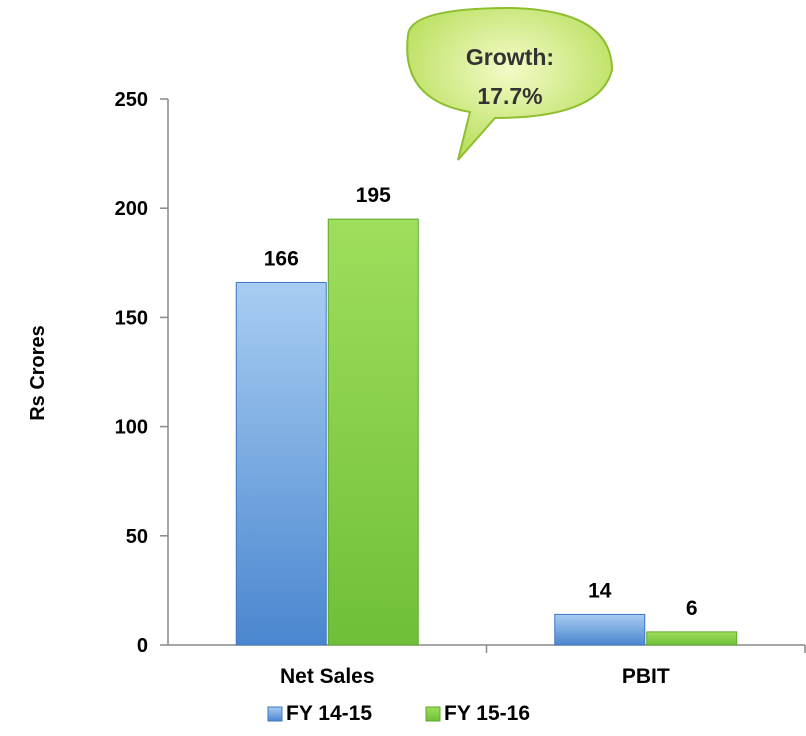 The height and width of the screenshot is (736, 806). I want to click on y-tick-label: 150, so click(131, 318).